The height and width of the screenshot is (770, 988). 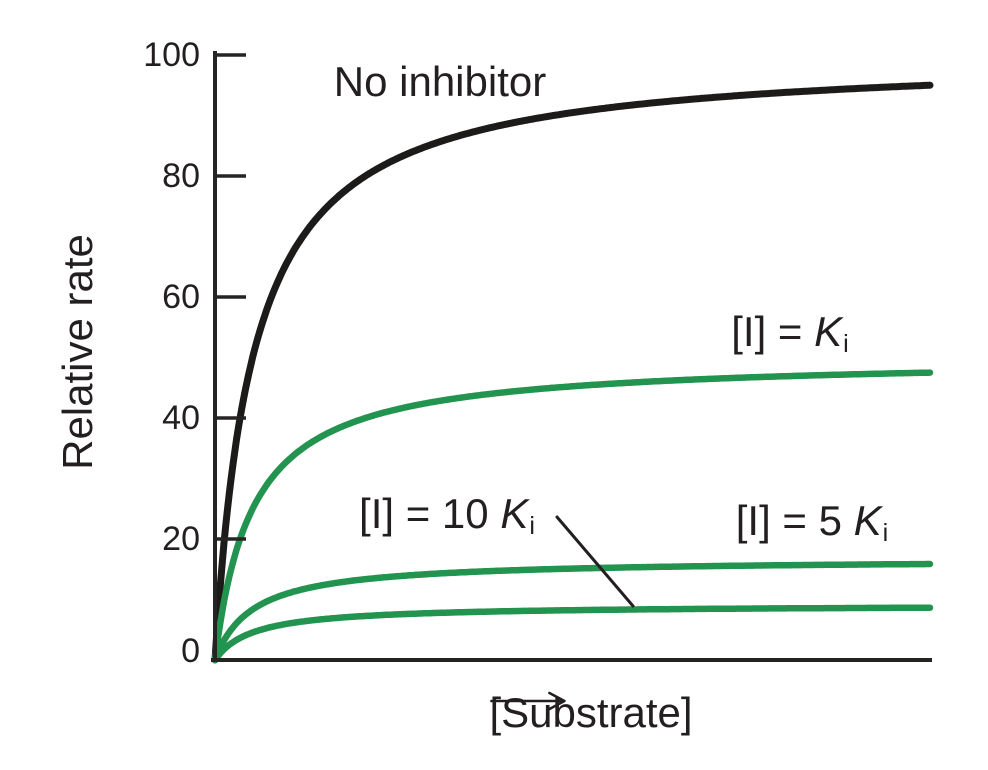 What do you see at coordinates (181, 297) in the screenshot?
I see `y-tick-label-60: 60` at bounding box center [181, 297].